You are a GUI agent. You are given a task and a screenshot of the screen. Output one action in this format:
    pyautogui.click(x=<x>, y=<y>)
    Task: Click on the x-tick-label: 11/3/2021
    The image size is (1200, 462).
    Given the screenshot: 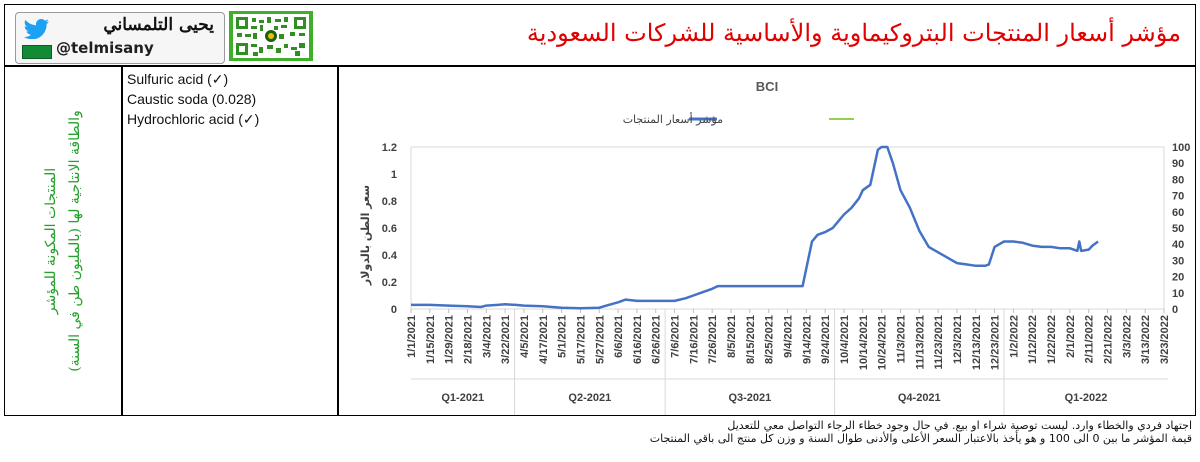 What is the action you would take?
    pyautogui.click(x=901, y=339)
    